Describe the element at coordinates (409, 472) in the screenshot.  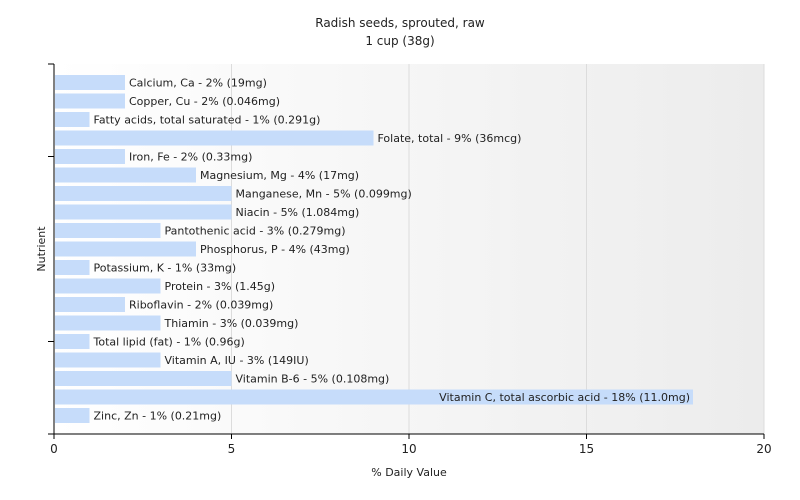
I see `x-axis-title: % Daily Value` at that location.